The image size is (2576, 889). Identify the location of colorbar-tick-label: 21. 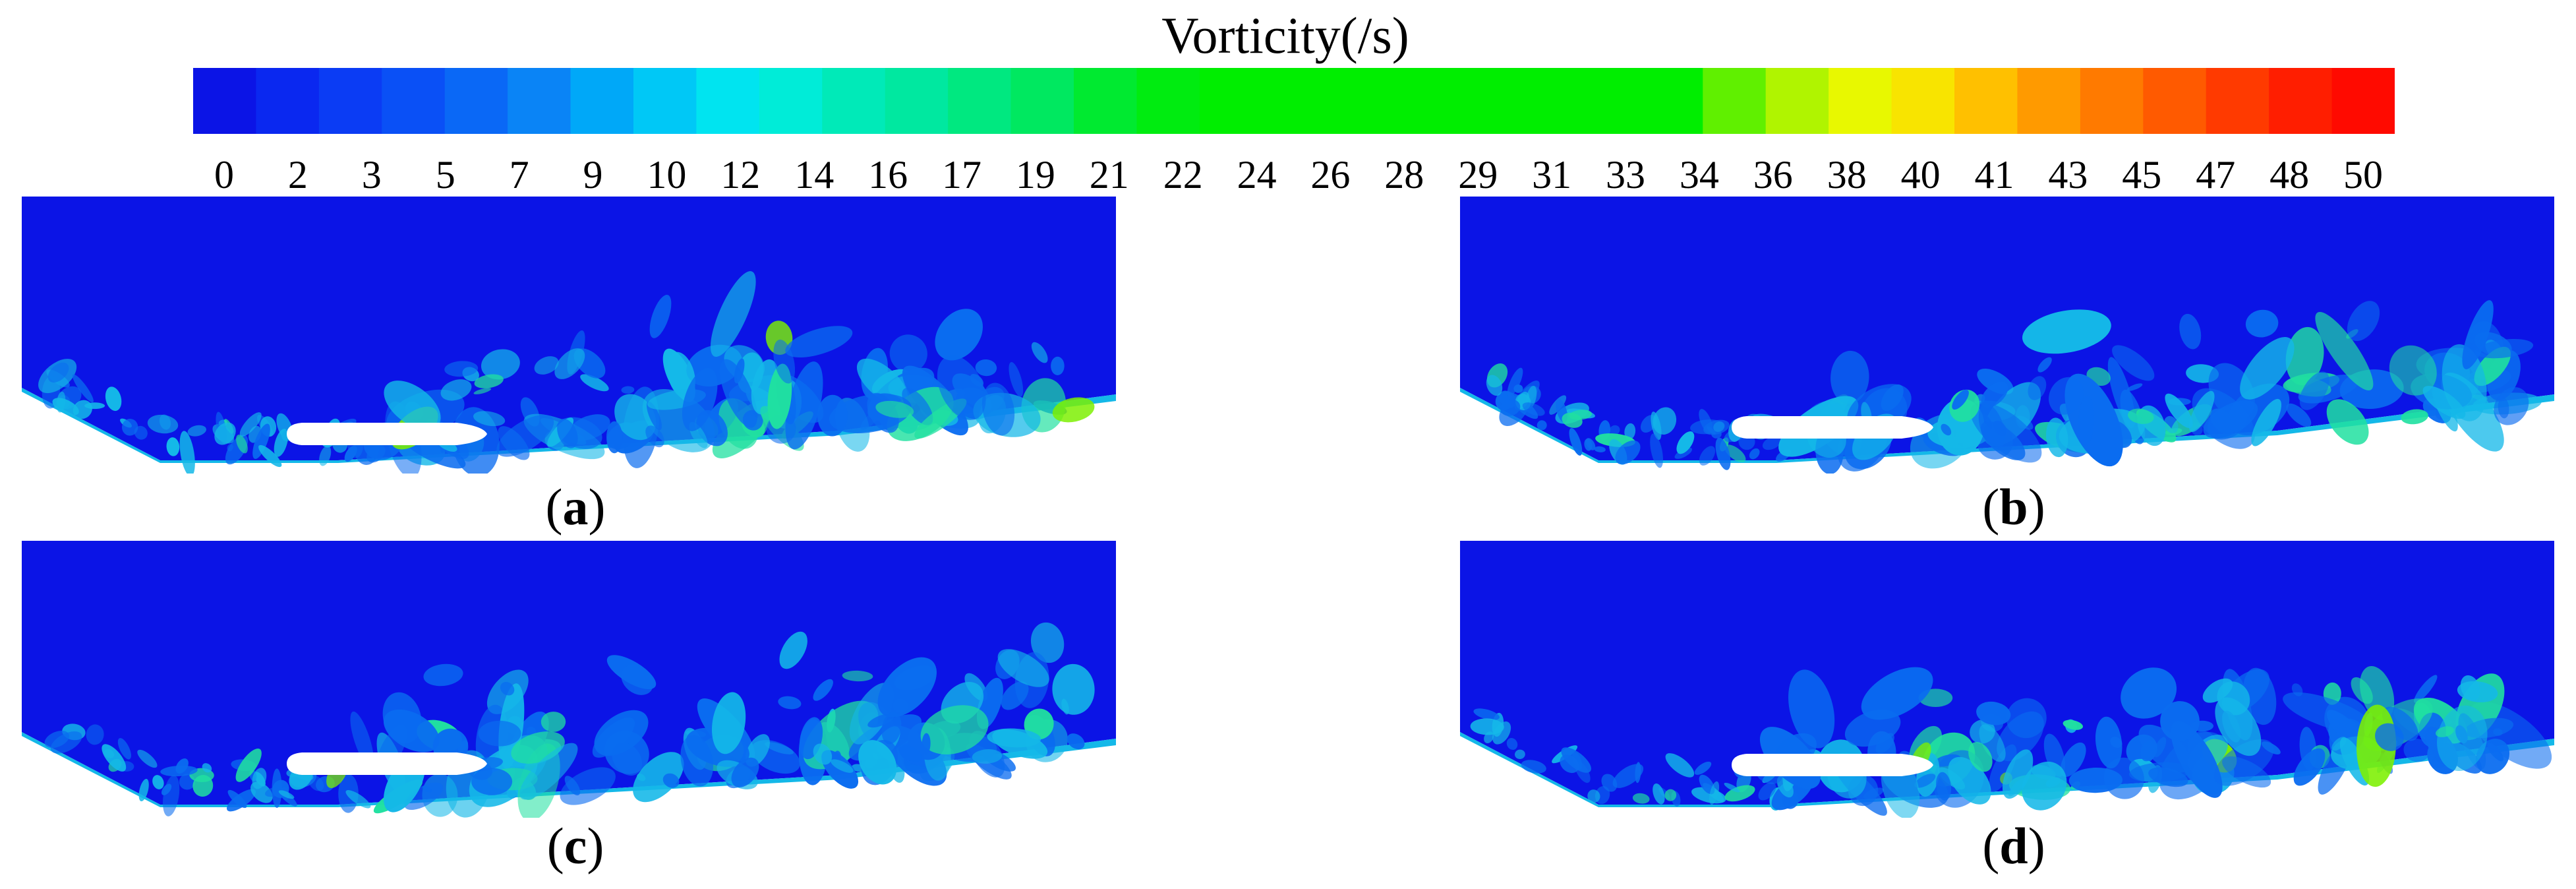
(1109, 175).